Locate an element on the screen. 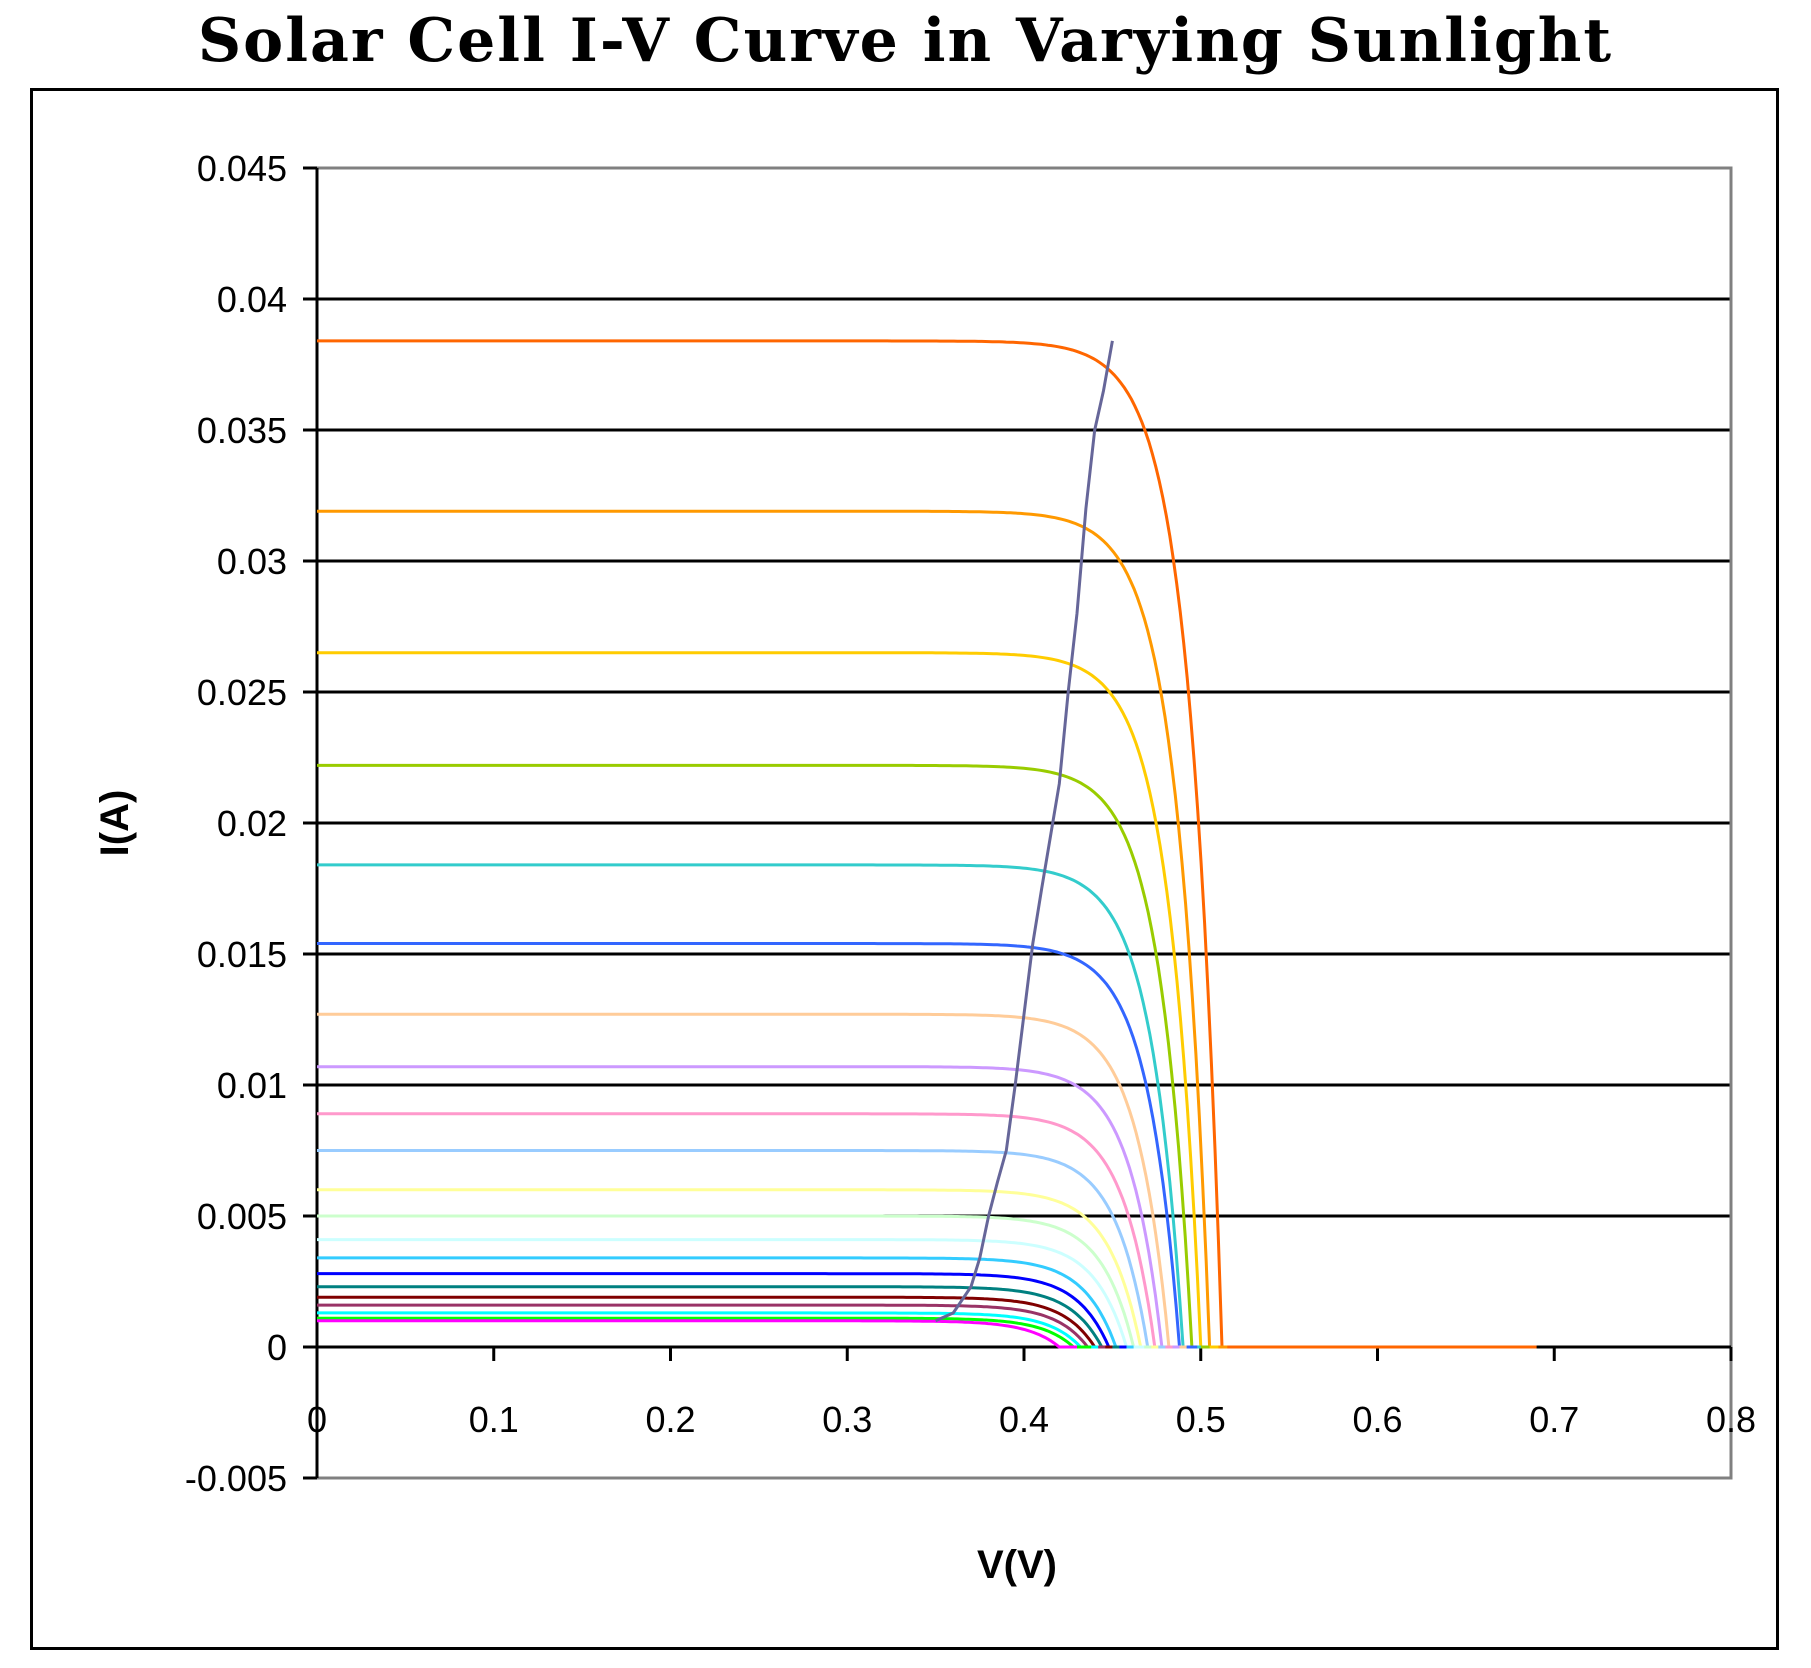 This screenshot has height=1668, width=1811. x-tick-label-1: 0.1 is located at coordinates (494, 1419).